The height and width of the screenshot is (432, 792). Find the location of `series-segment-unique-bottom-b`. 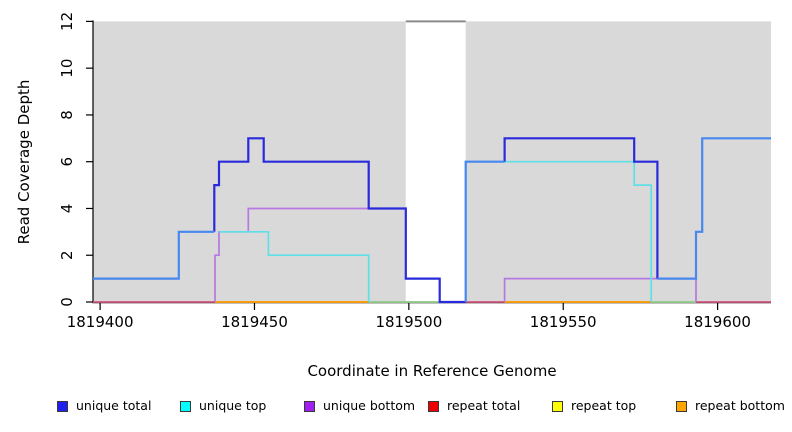

series-segment-unique-bottom-b is located at coordinates (600, 289).